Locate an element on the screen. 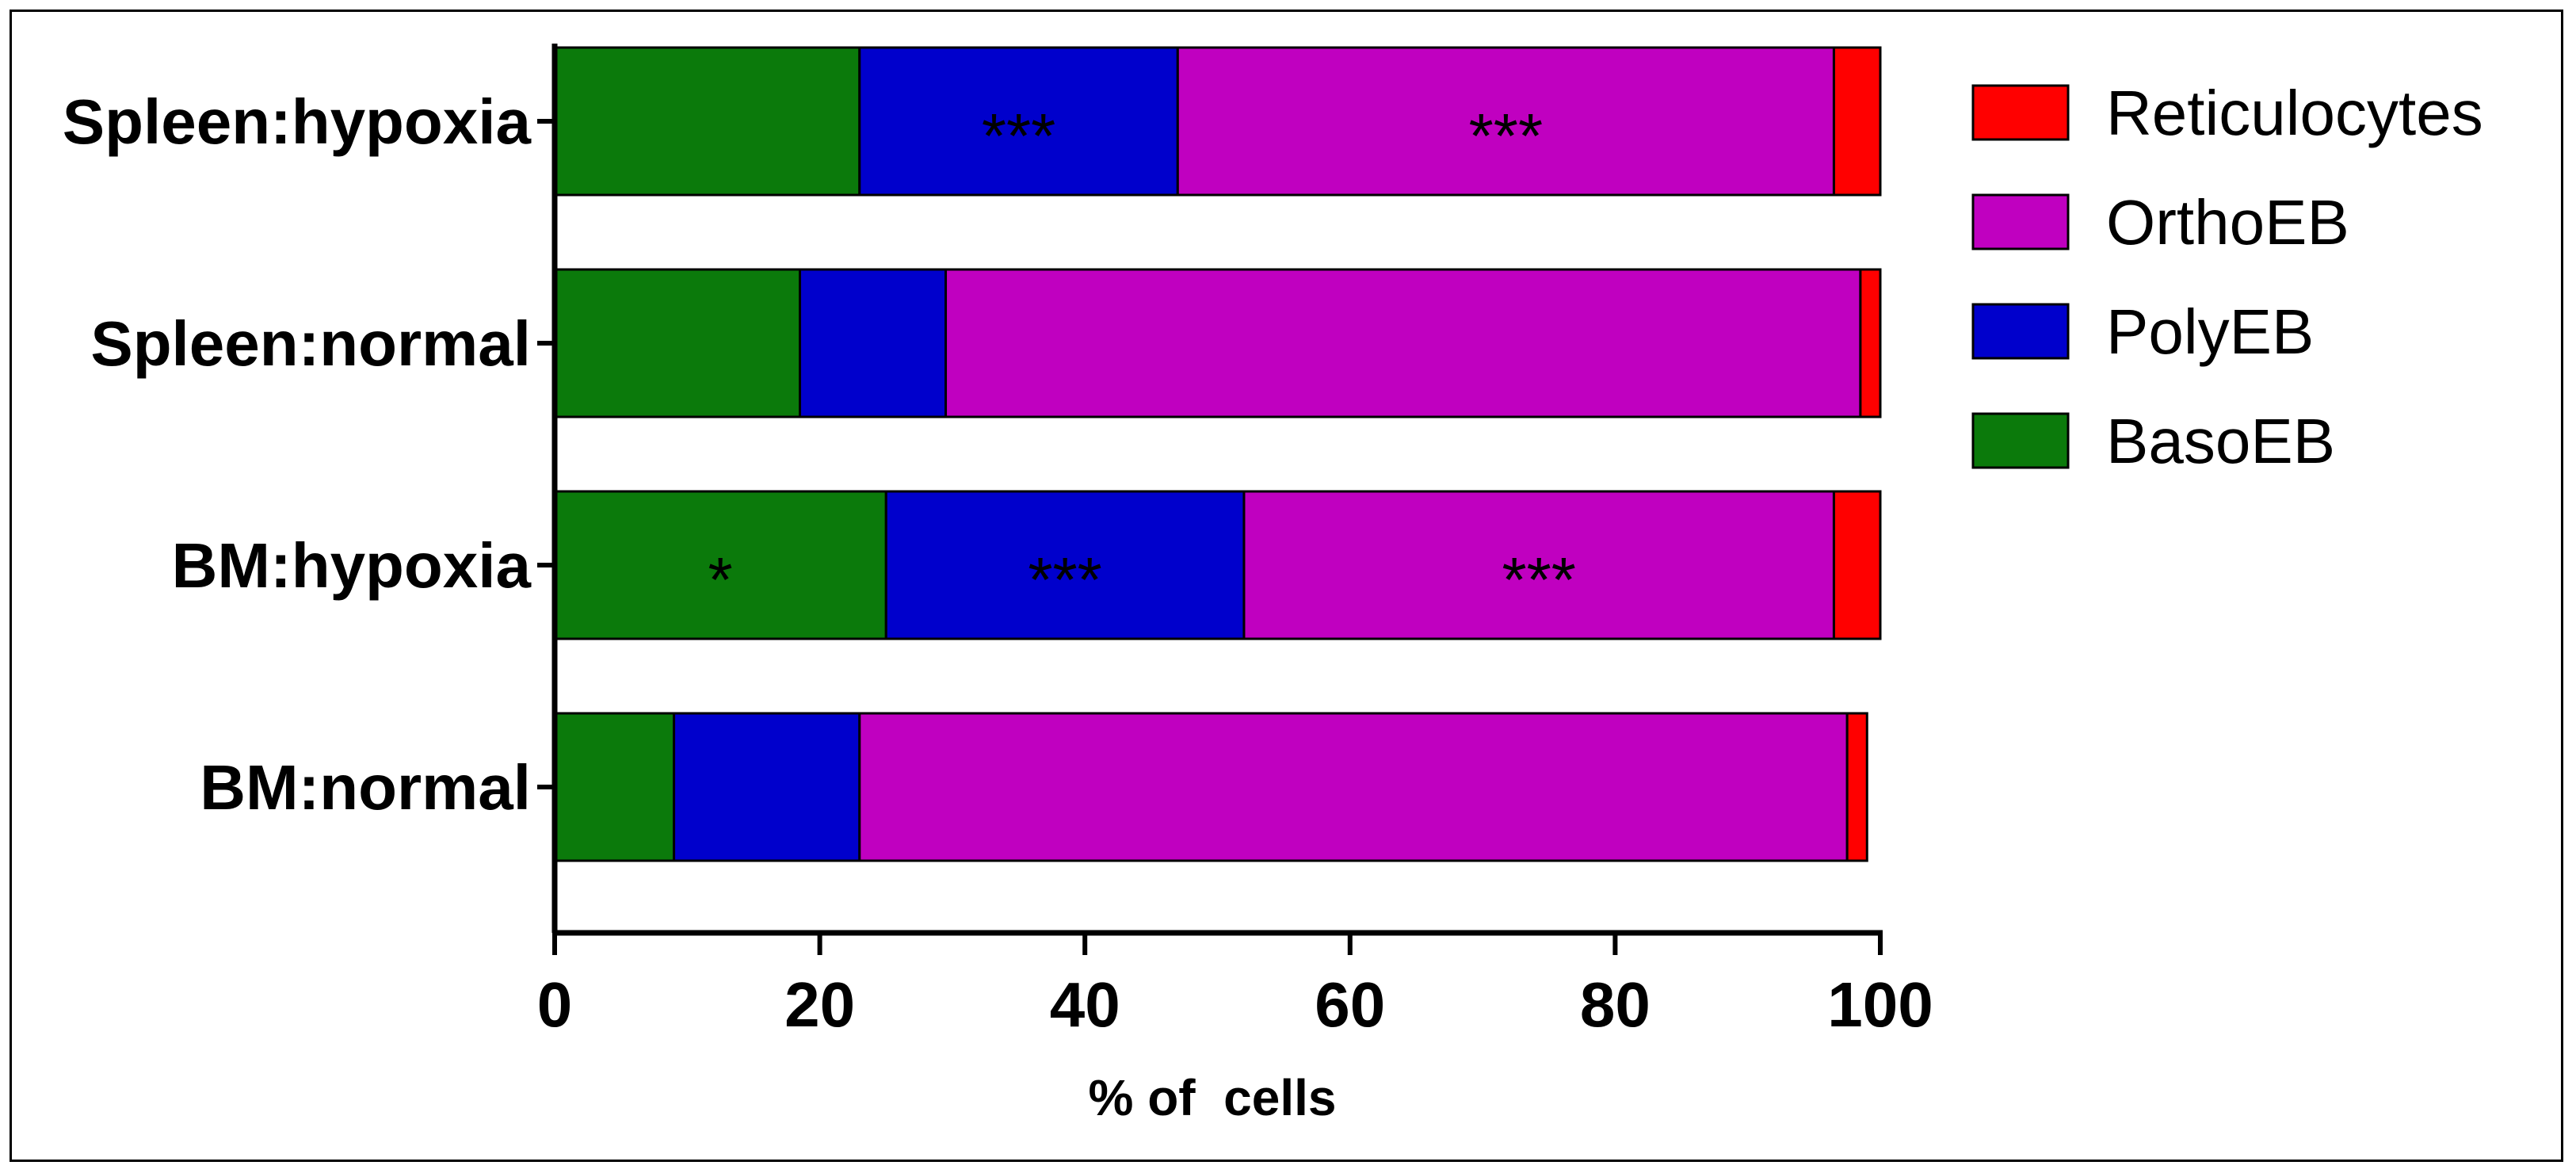 The height and width of the screenshot is (1173, 2576). significance-spleen-hypoxia-orthoeb: *** is located at coordinates (1506, 136).